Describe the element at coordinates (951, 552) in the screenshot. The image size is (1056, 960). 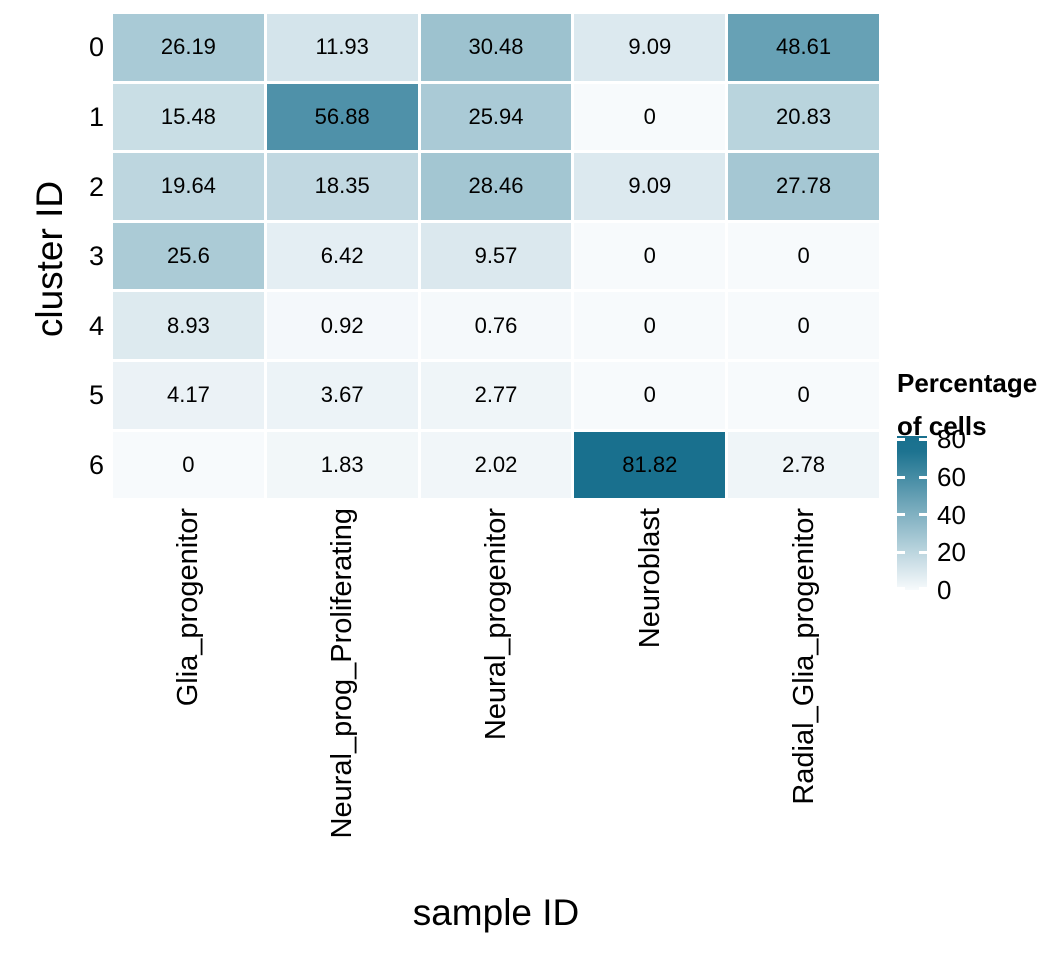
I see `legend-tick-label: 20` at that location.